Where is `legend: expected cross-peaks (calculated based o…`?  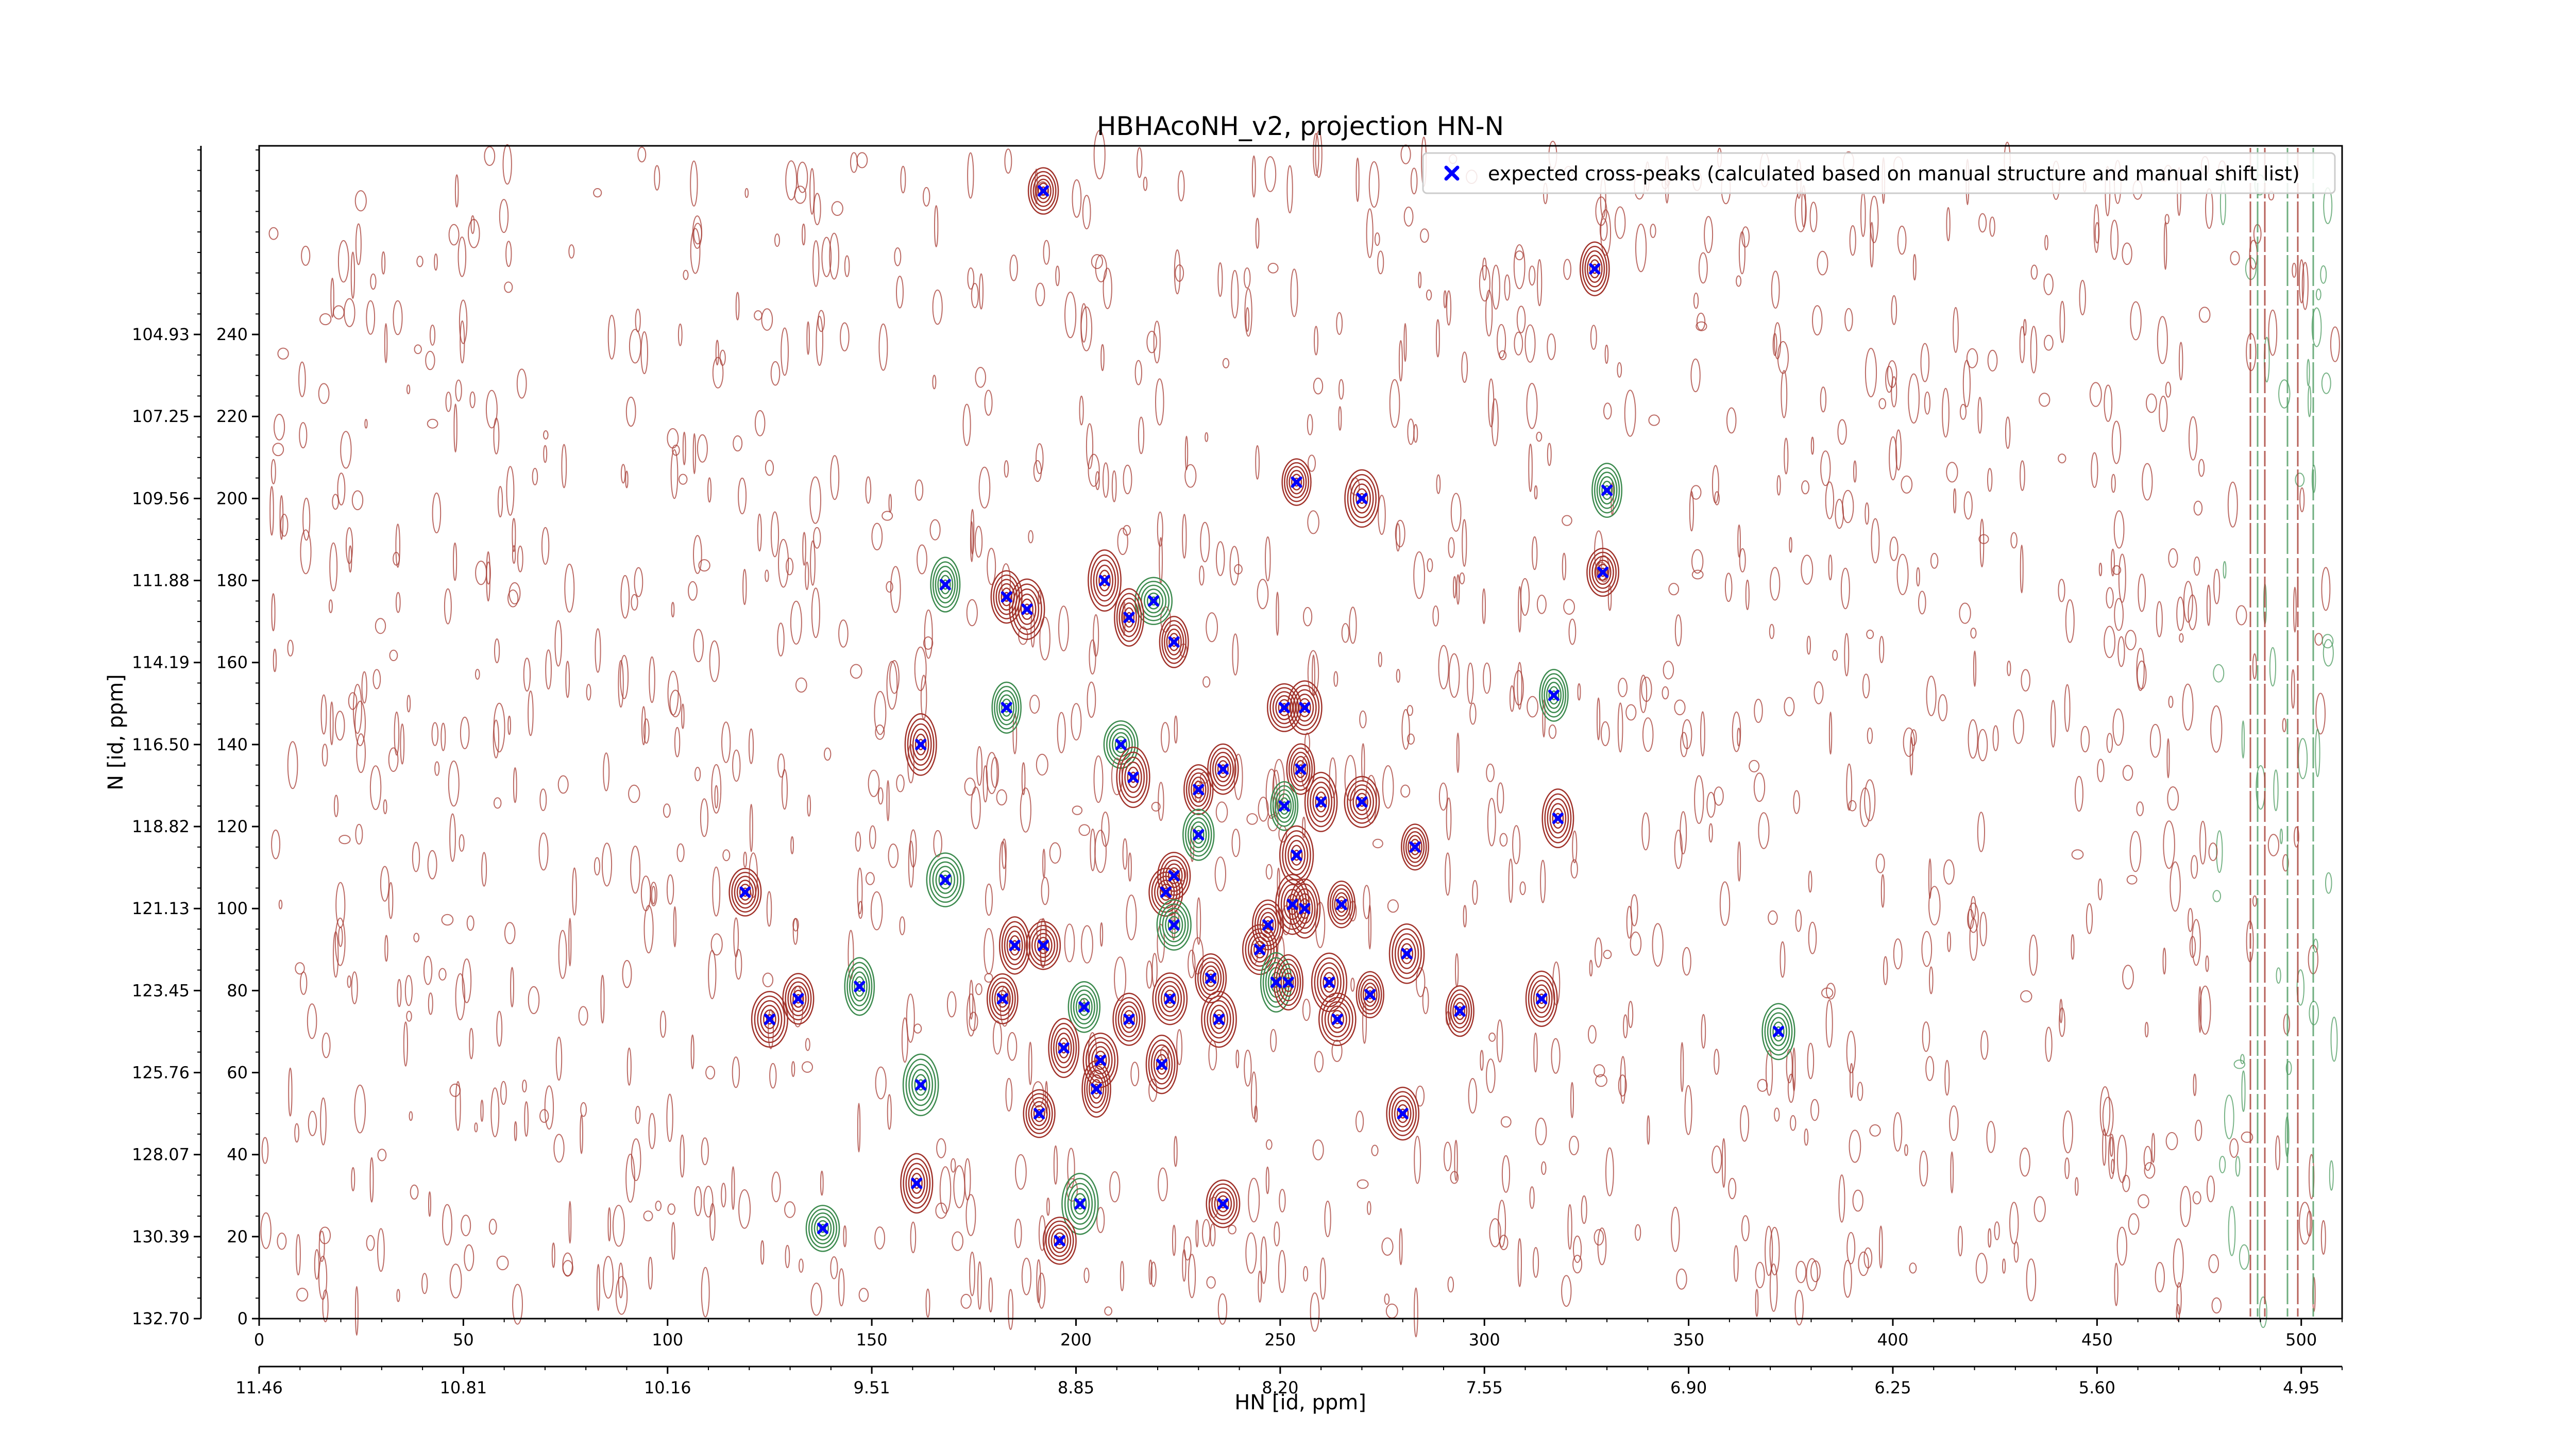 legend: expected cross-peaks (calculated based o… is located at coordinates (1879, 173).